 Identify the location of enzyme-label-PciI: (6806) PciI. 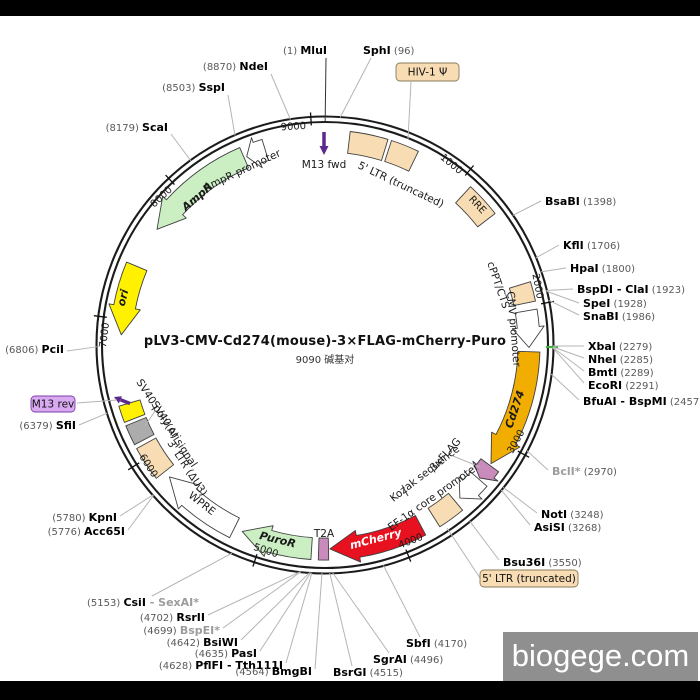
(34, 349).